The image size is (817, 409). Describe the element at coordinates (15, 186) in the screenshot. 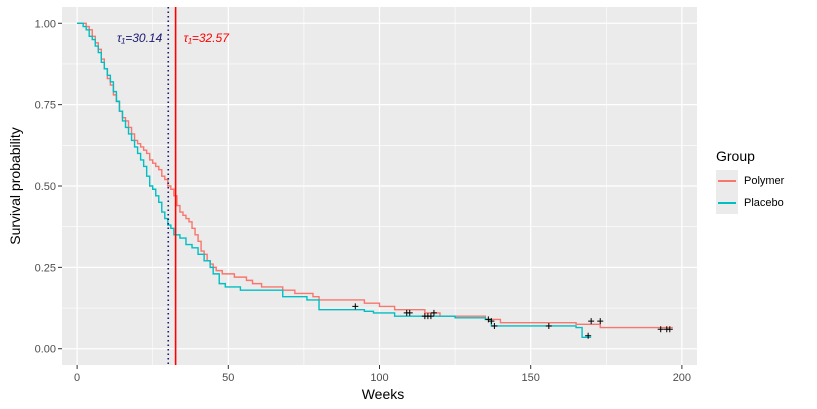

I see `y-axis-title: Survival probability` at that location.